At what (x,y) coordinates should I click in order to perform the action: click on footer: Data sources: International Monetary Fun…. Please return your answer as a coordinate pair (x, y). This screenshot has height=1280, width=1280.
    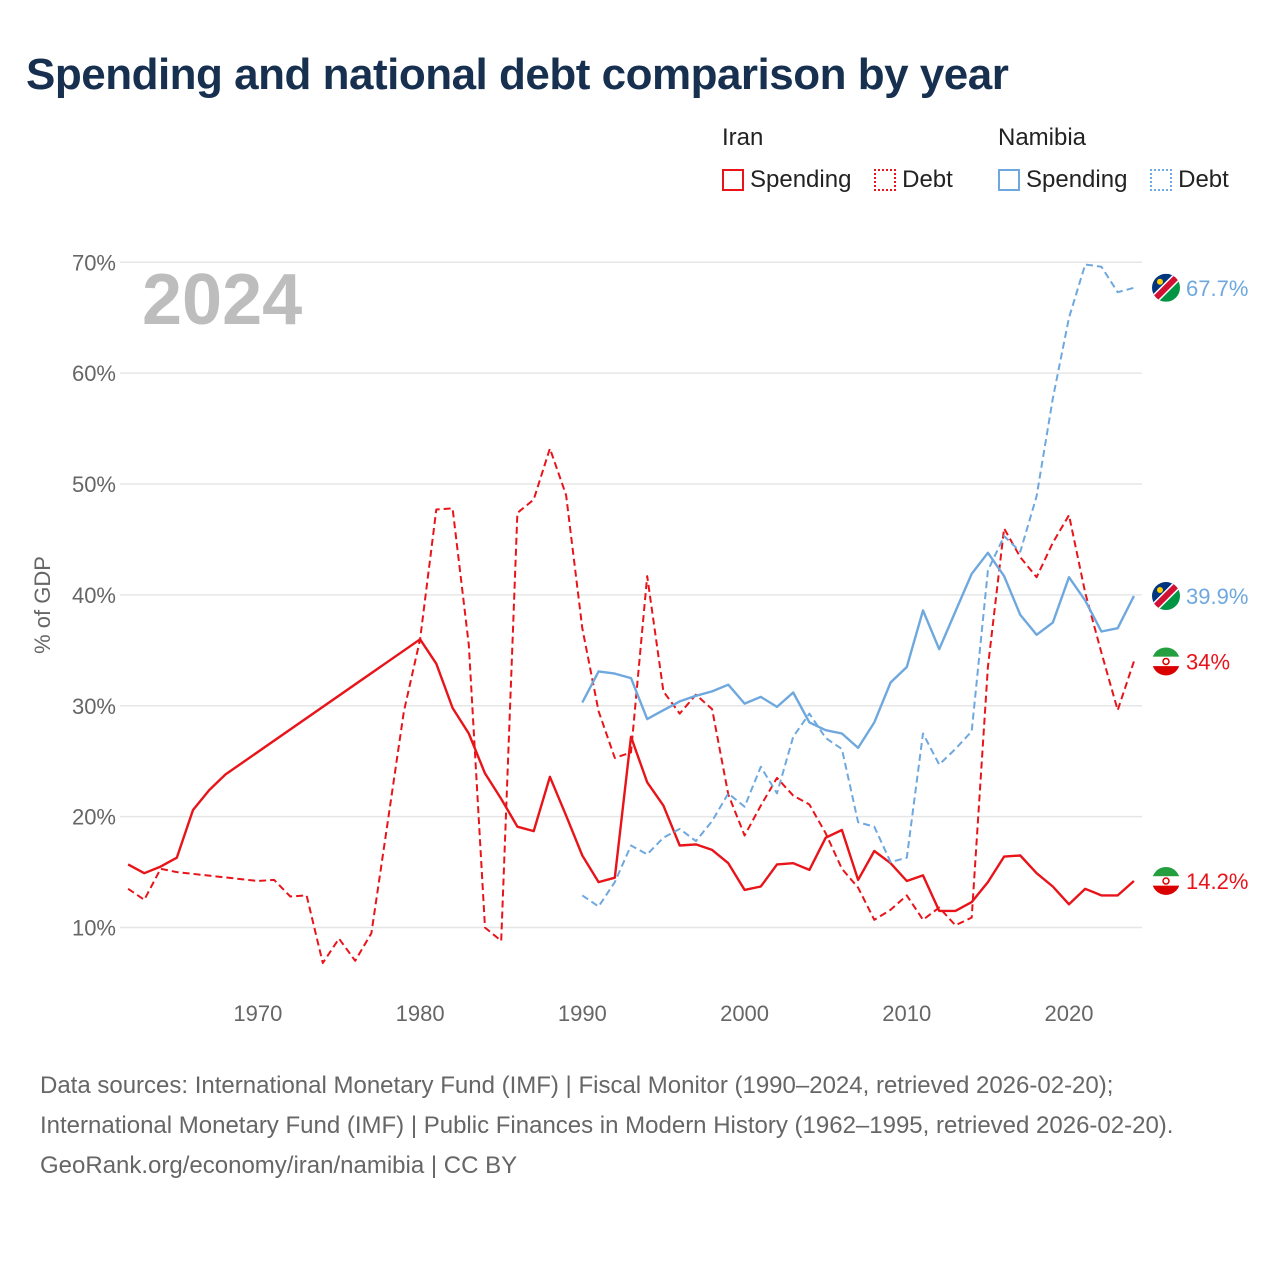
    Looking at the image, I should click on (640, 1126).